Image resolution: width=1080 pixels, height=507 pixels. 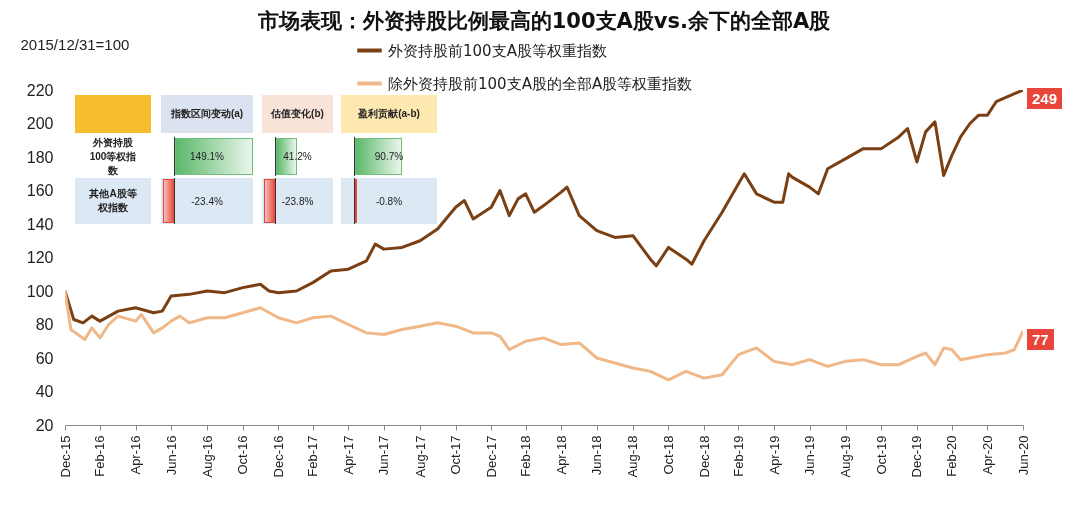 I want to click on y-tick-label: 80, so click(x=44, y=324).